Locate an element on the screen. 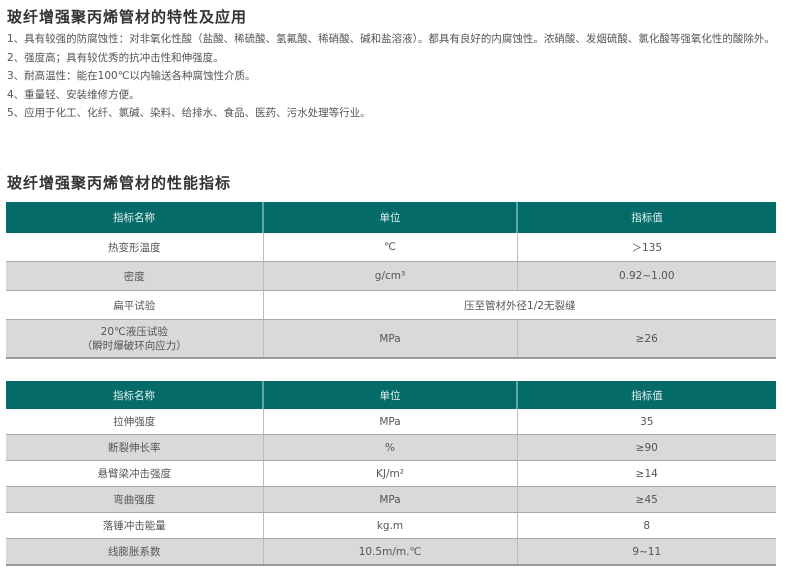 The height and width of the screenshot is (579, 800). table-row: 线膨胀系数 10.5m/m.℃ 9~11 is located at coordinates (391, 552).